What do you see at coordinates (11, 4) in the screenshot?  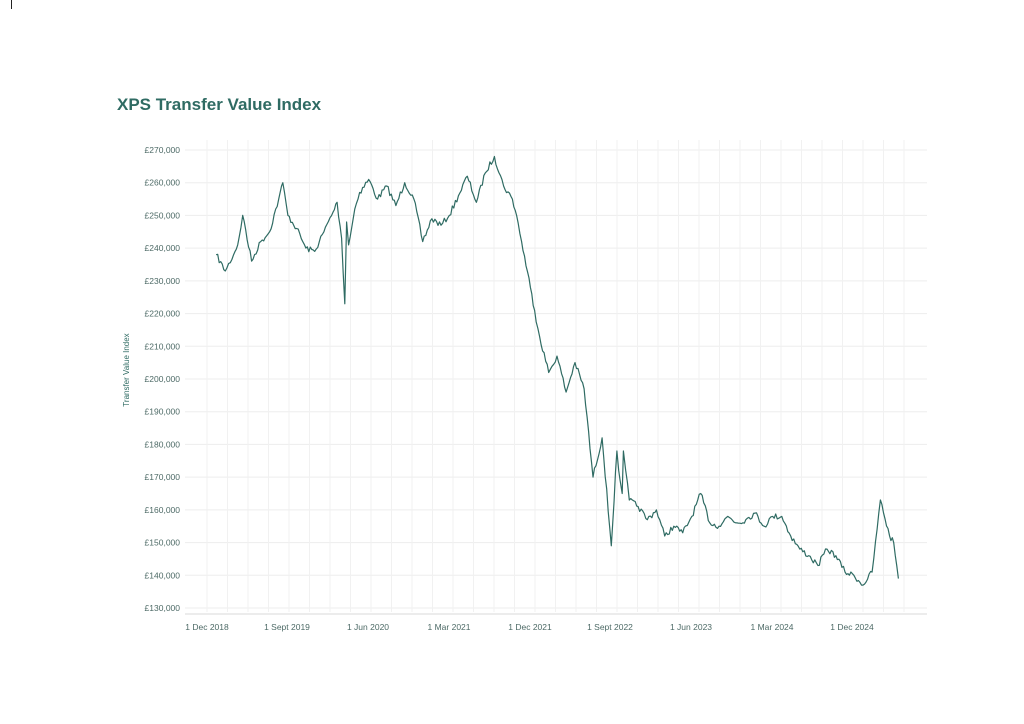 I see `corner-mark` at bounding box center [11, 4].